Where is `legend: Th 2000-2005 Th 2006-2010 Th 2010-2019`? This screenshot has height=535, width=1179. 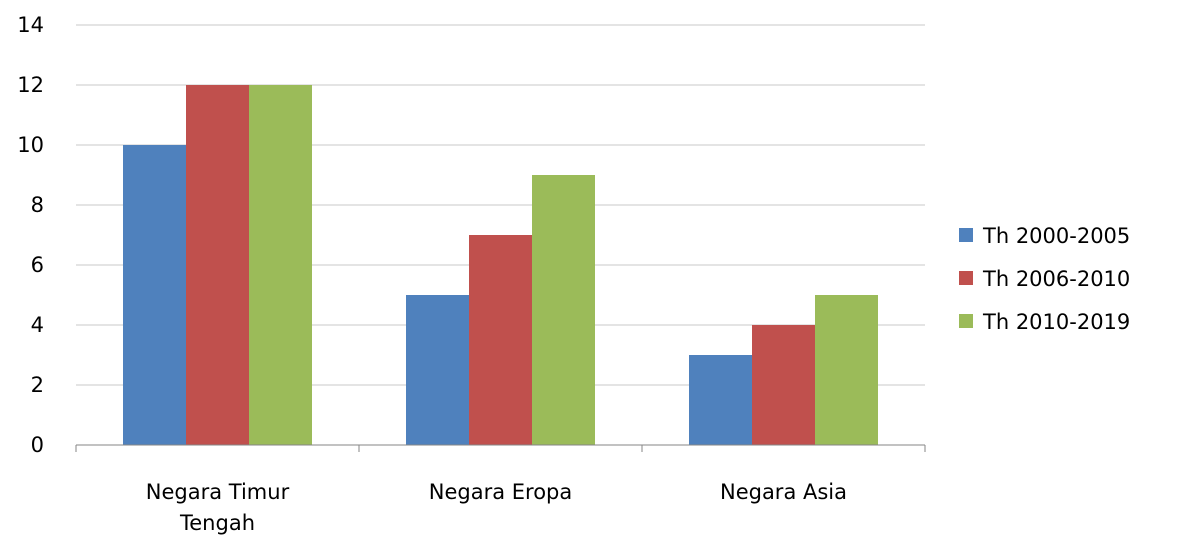 legend: Th 2000-2005 Th 2006-2010 Th 2010-2019 is located at coordinates (1044, 279).